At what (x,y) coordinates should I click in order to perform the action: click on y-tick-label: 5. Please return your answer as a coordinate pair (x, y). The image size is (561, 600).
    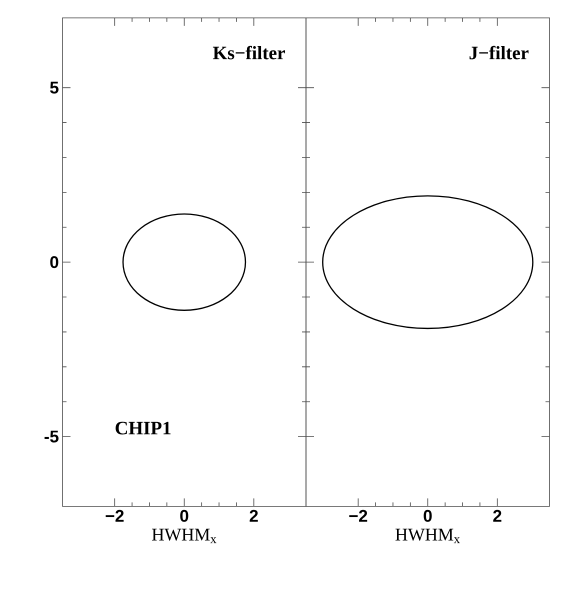
    Looking at the image, I should click on (54, 88).